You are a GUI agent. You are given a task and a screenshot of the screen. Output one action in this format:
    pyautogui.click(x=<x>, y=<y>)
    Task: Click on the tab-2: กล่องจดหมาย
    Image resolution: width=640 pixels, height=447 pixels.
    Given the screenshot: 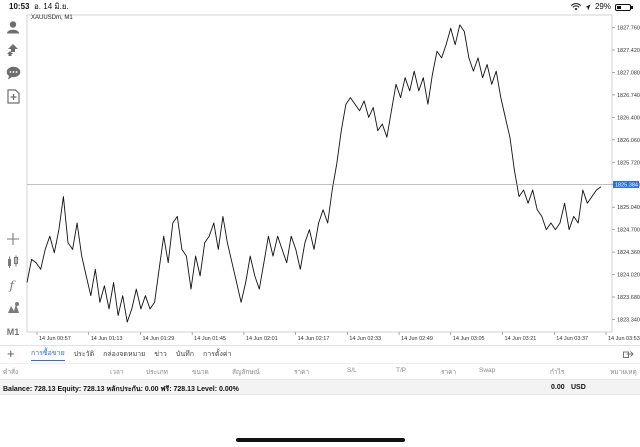 What is the action you would take?
    pyautogui.click(x=124, y=354)
    